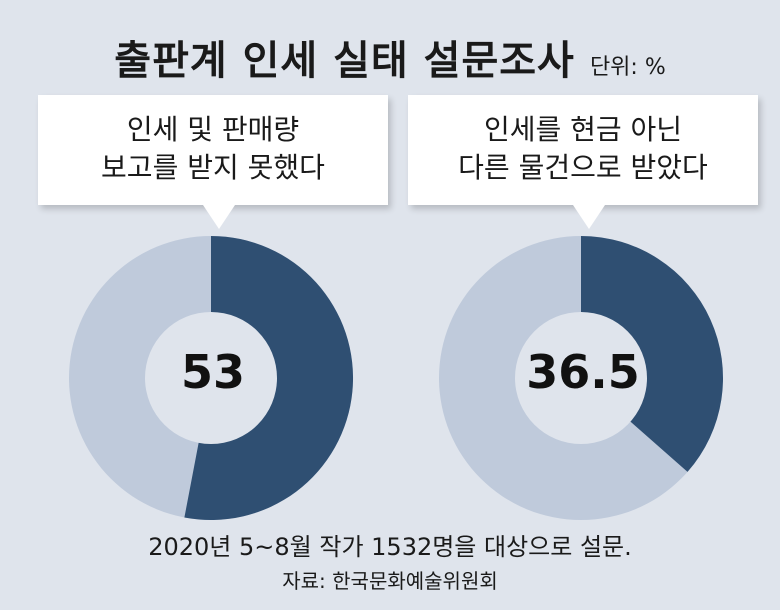  I want to click on callout-line-1: 인세를 현금 아닌, so click(583, 129).